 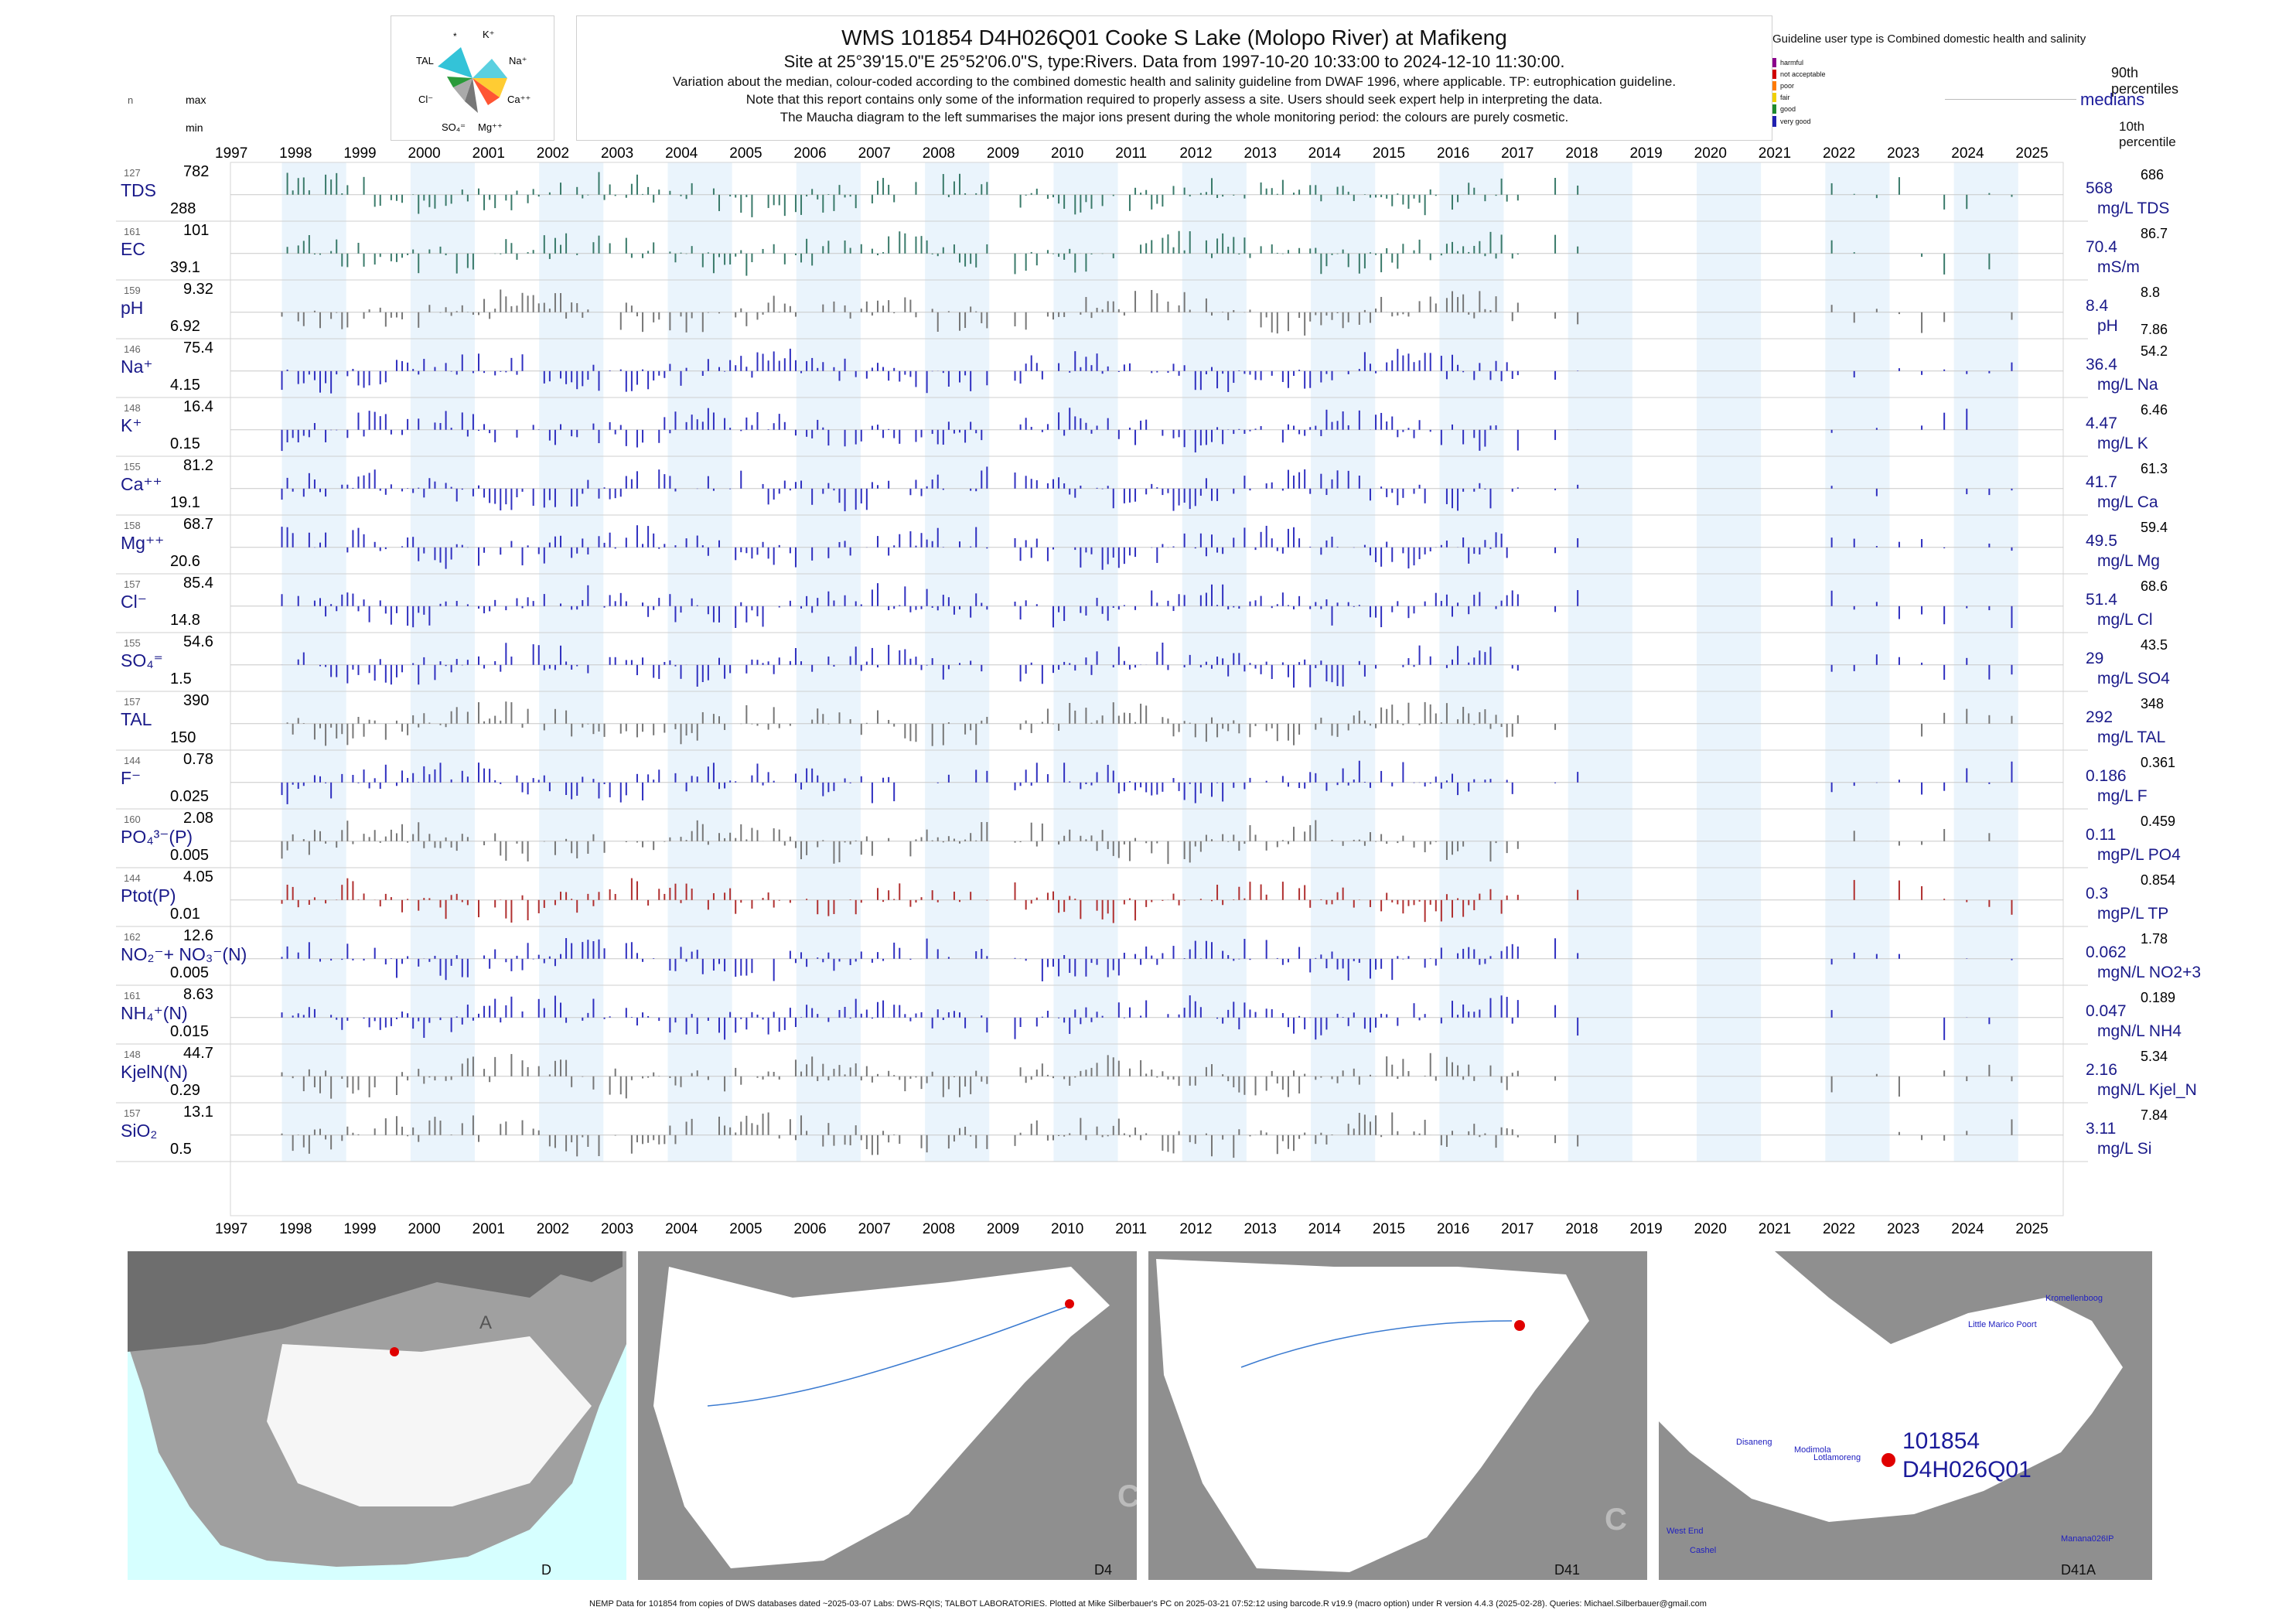 I want to click on row-max: 390, so click(x=196, y=700).